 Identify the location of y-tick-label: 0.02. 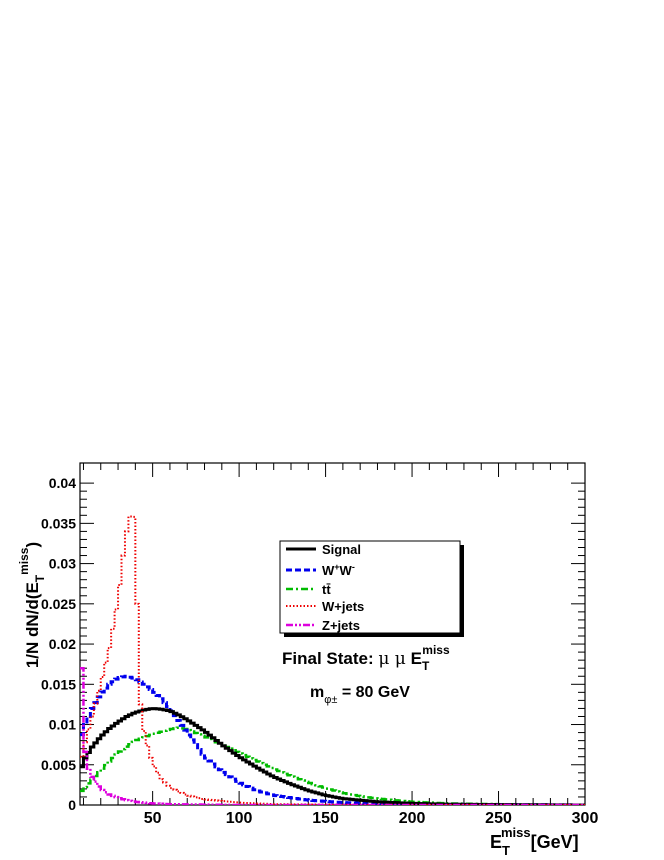
(62, 644).